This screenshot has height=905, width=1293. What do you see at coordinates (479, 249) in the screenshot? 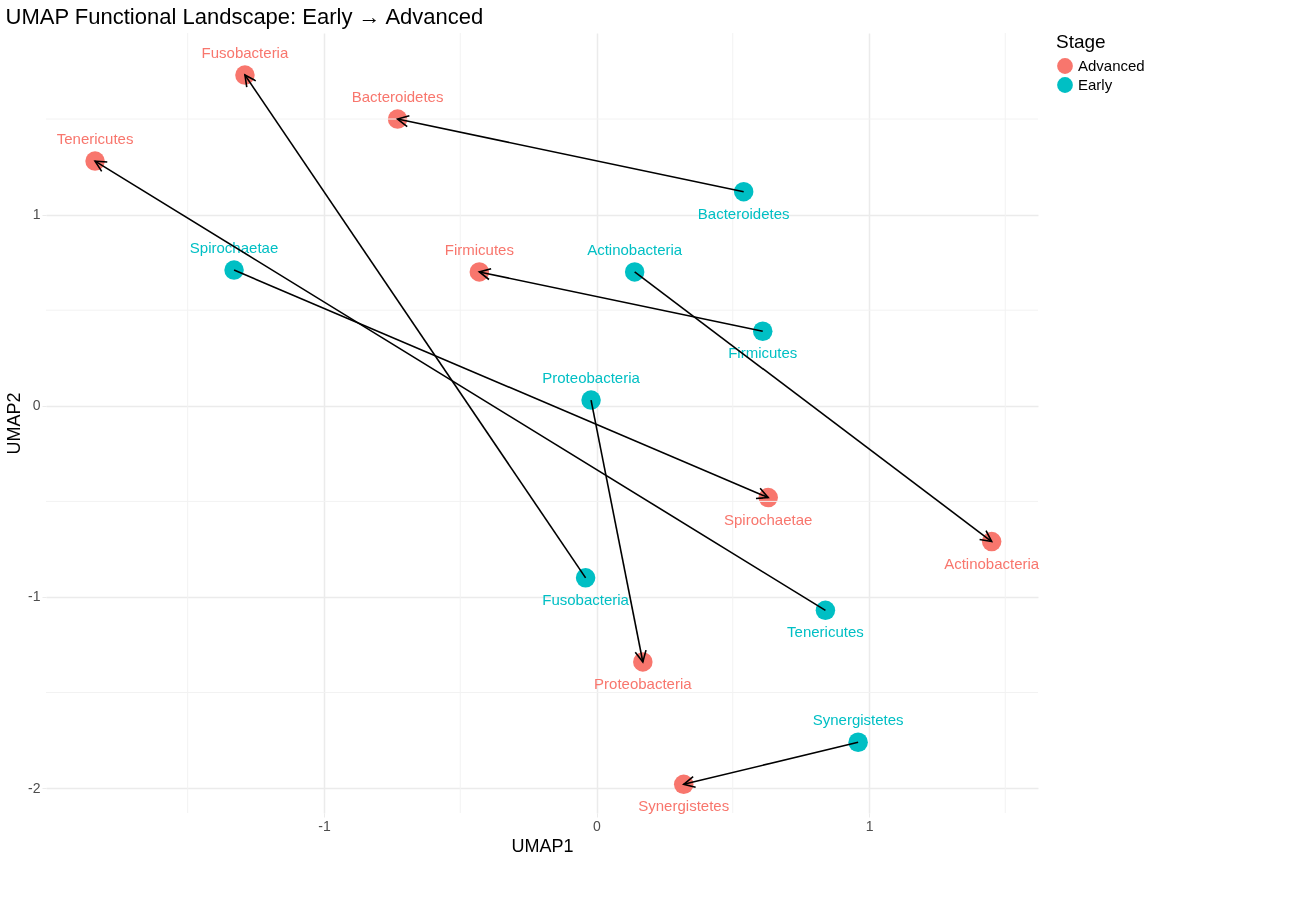
I see `annotation: Firmicutes` at bounding box center [479, 249].